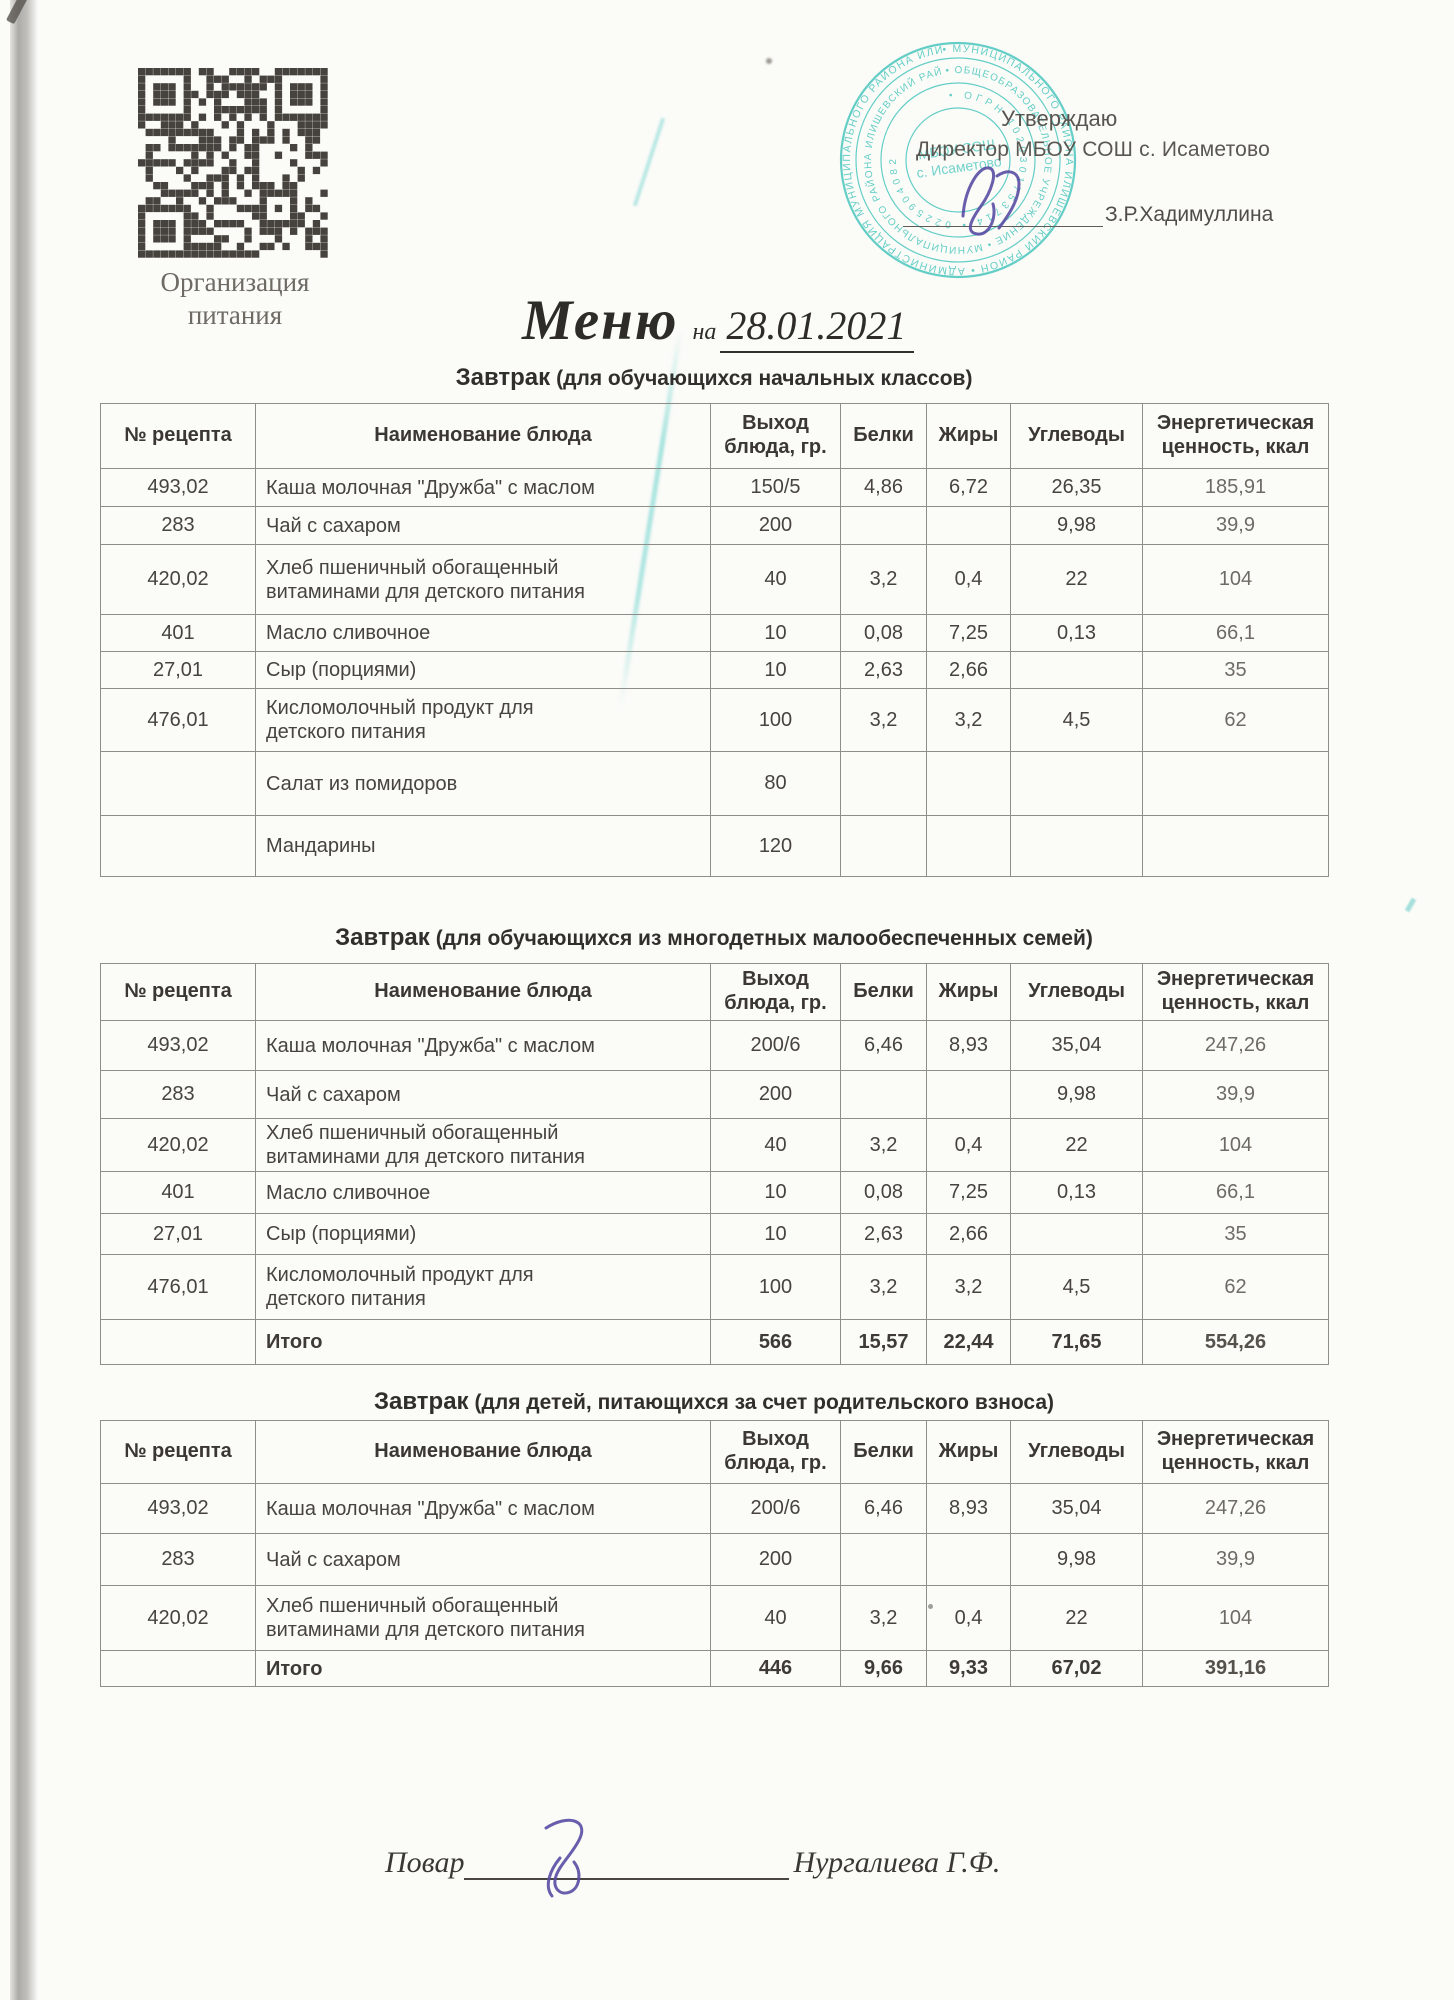 The height and width of the screenshot is (2000, 1454). What do you see at coordinates (1235, 1234) in the screenshot?
I see `table-cell: 35` at bounding box center [1235, 1234].